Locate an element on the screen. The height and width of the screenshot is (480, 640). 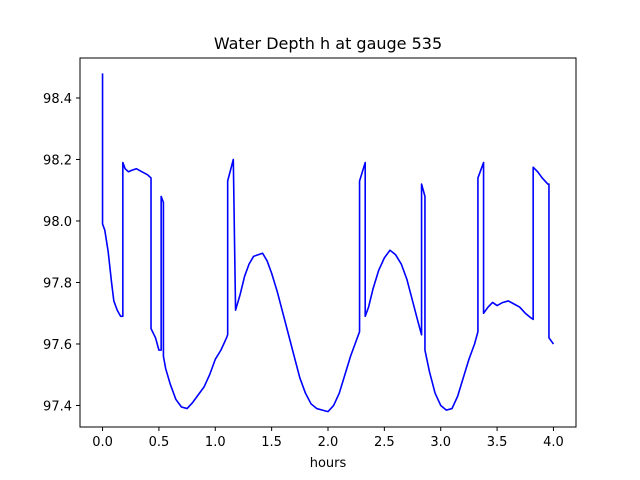
x-tick-label: 0.0 is located at coordinates (102, 442).